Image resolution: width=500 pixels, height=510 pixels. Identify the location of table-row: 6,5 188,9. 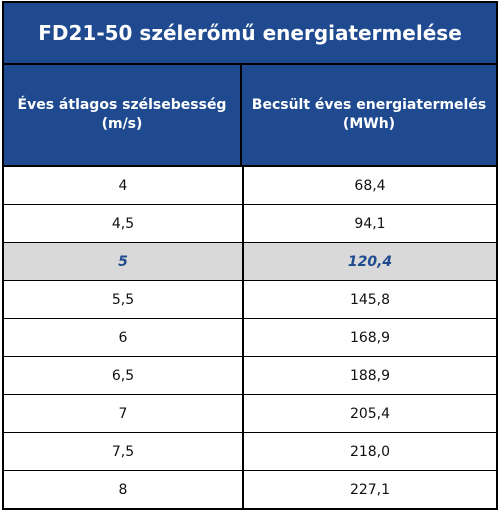
(250, 376).